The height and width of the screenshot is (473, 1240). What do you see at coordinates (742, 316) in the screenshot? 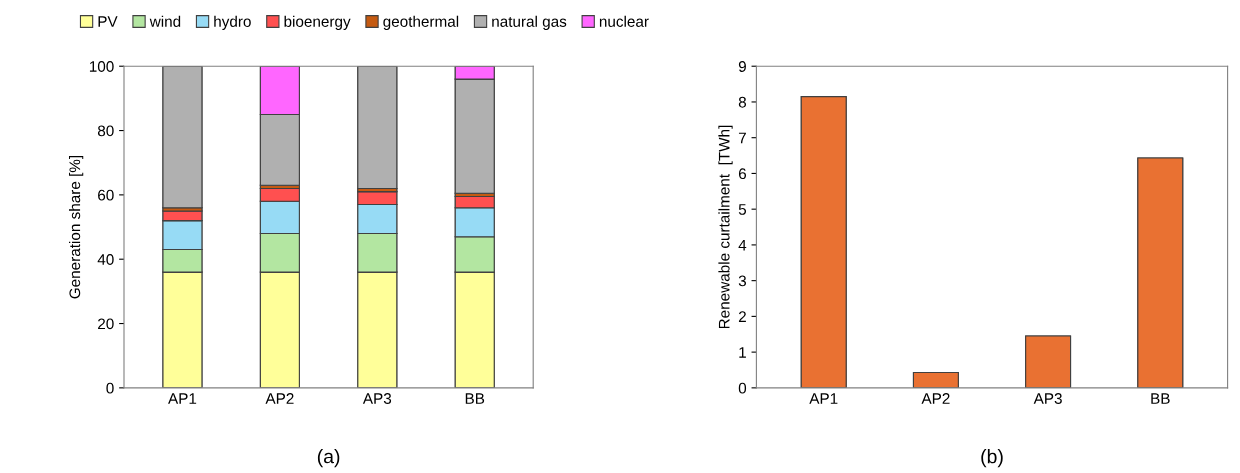
I see `y-tick-label: 2` at bounding box center [742, 316].